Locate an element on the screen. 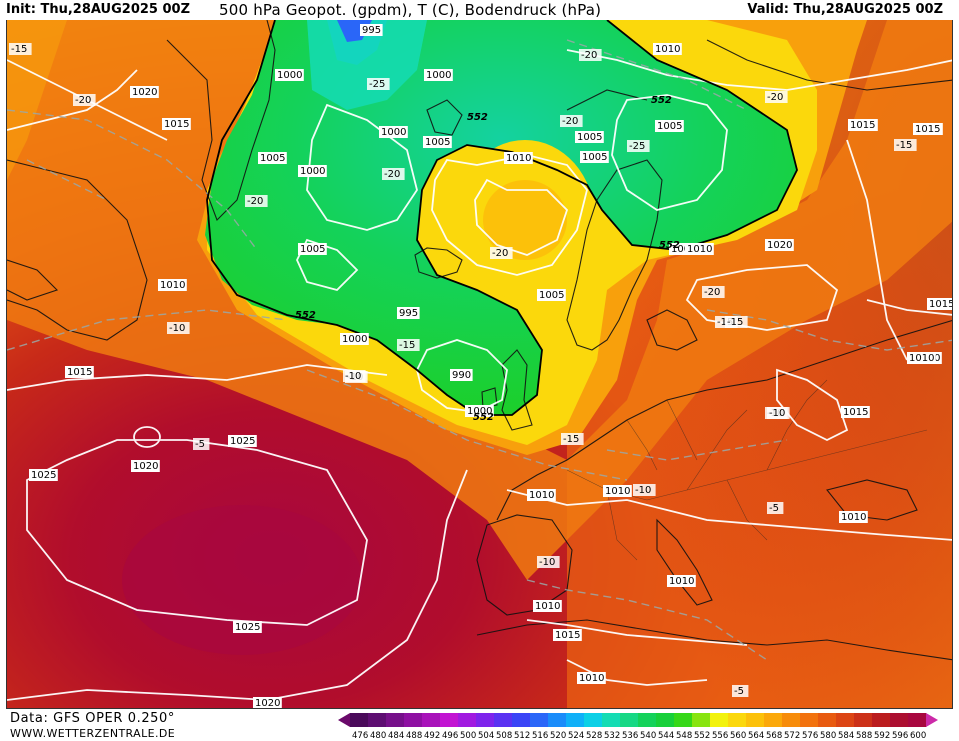 The height and width of the screenshot is (741, 959). legend-label: 480 is located at coordinates (378, 735).